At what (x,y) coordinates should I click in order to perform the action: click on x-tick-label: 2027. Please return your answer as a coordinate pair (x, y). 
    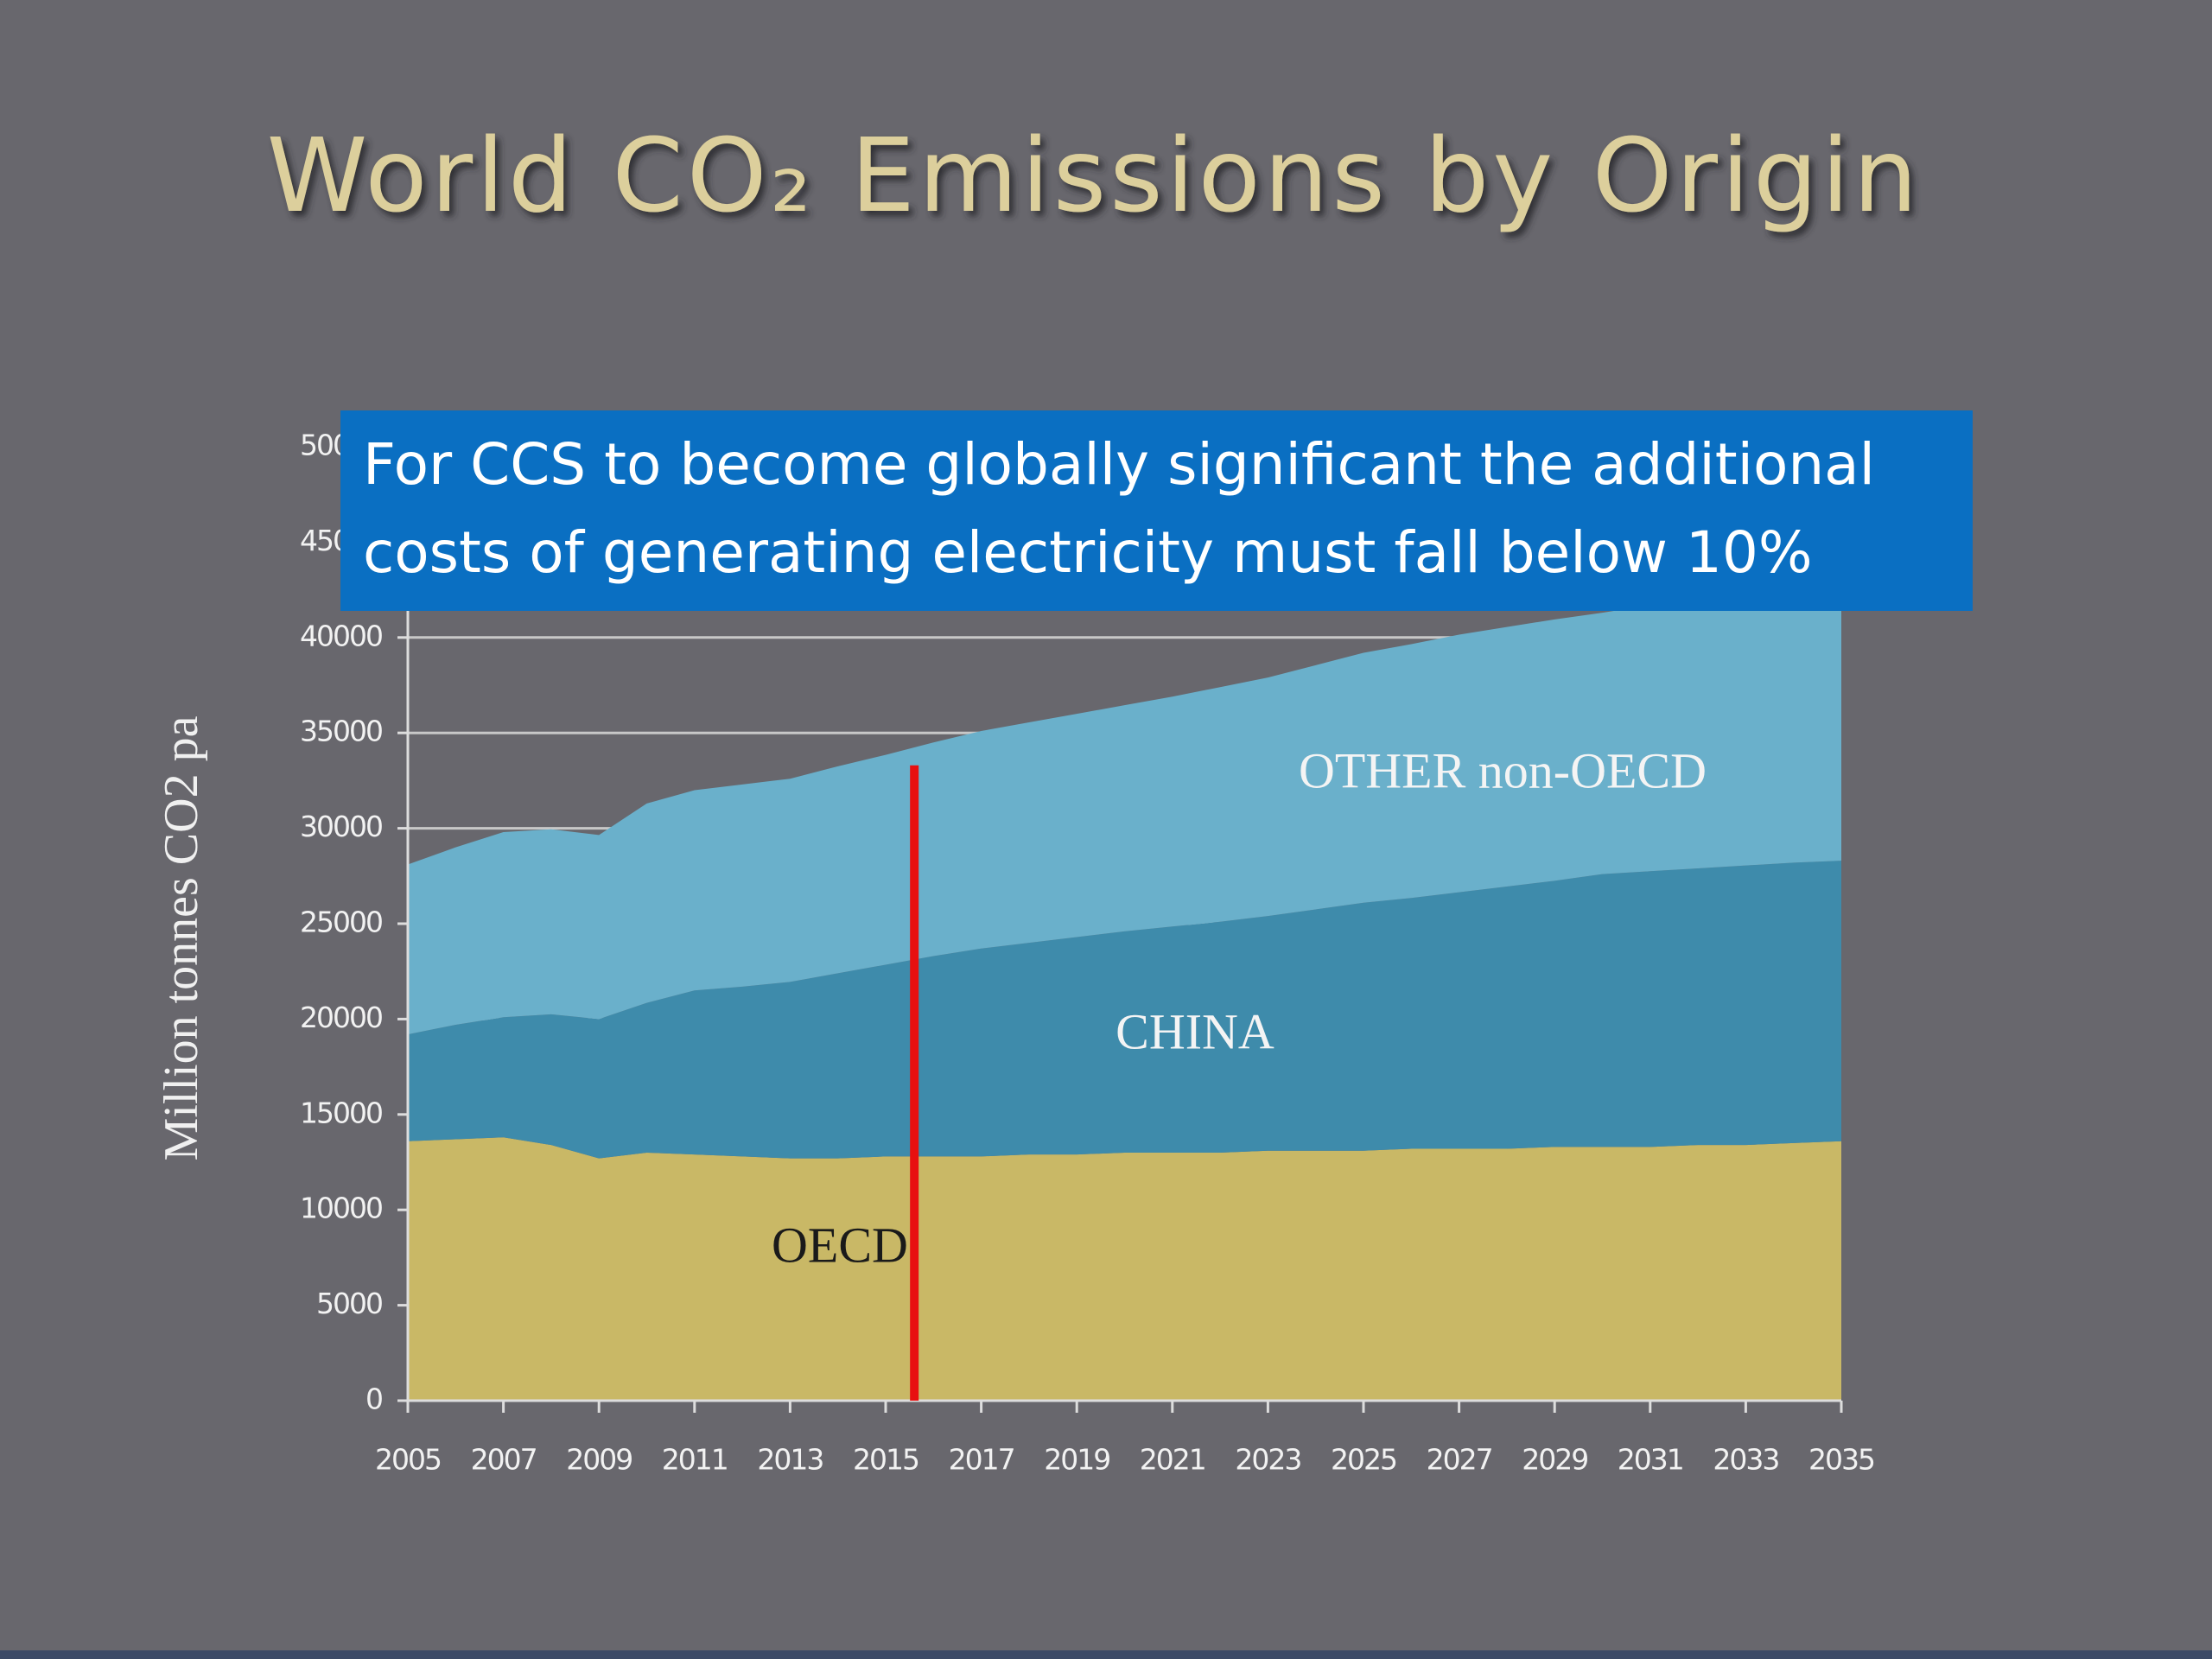
    Looking at the image, I should click on (1459, 1460).